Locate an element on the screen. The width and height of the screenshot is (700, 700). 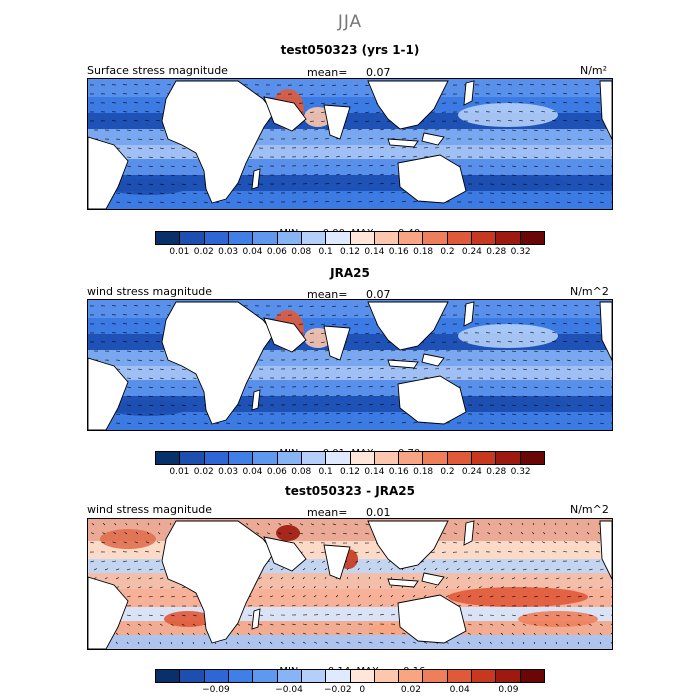
colorbar-tick-label: 0.08 is located at coordinates (301, 252).